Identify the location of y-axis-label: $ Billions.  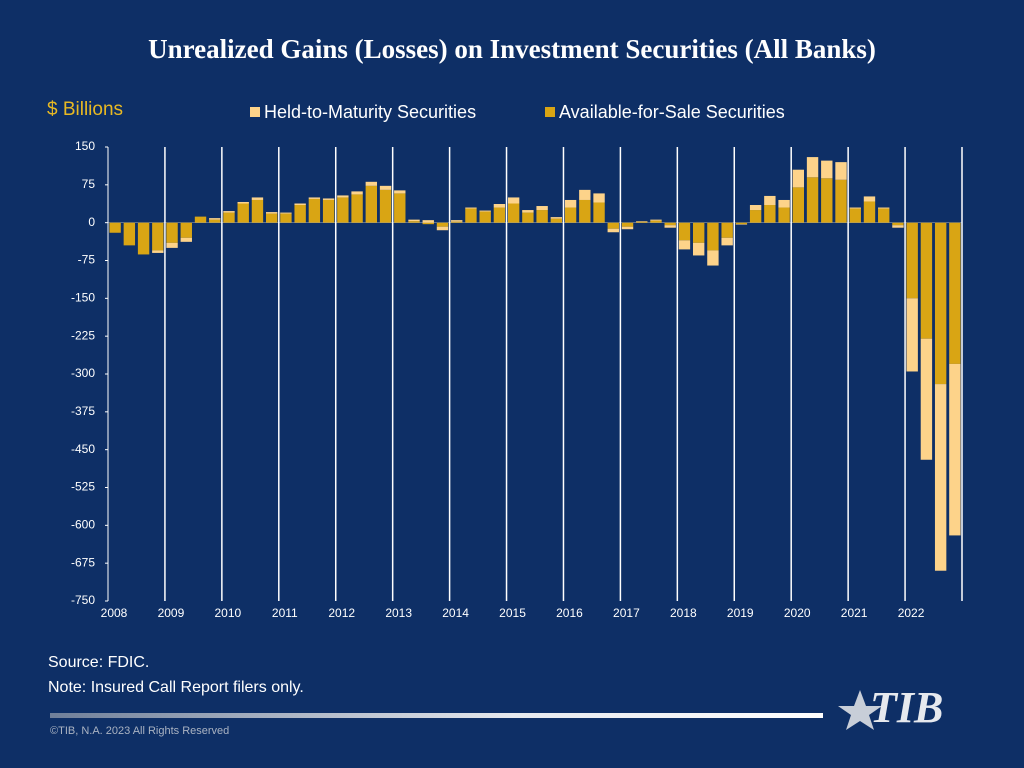
(85, 109).